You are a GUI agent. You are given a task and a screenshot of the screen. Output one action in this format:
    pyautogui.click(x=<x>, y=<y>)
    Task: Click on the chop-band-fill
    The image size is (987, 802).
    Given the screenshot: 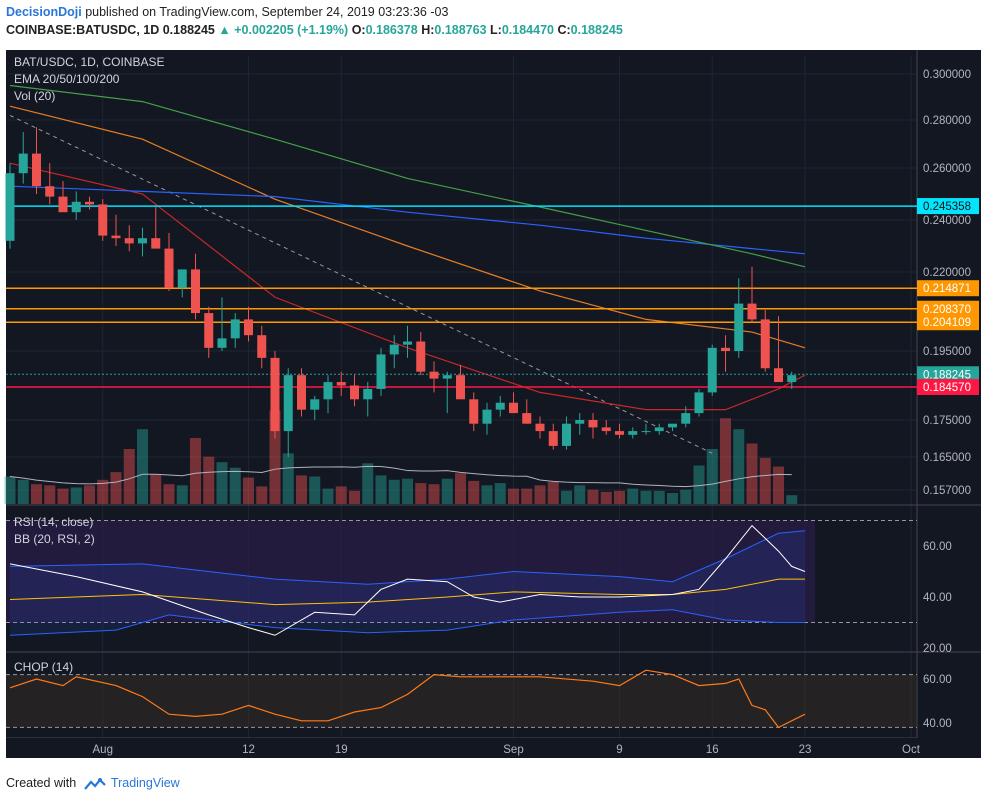 What is the action you would take?
    pyautogui.click(x=461, y=701)
    